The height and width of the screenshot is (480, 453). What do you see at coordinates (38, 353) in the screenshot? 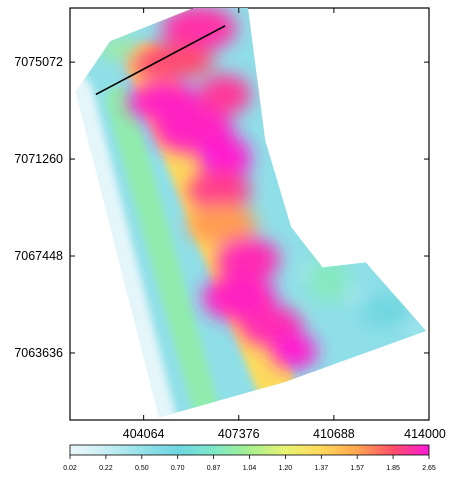
I see `y-tick-label: 7063636` at bounding box center [38, 353].